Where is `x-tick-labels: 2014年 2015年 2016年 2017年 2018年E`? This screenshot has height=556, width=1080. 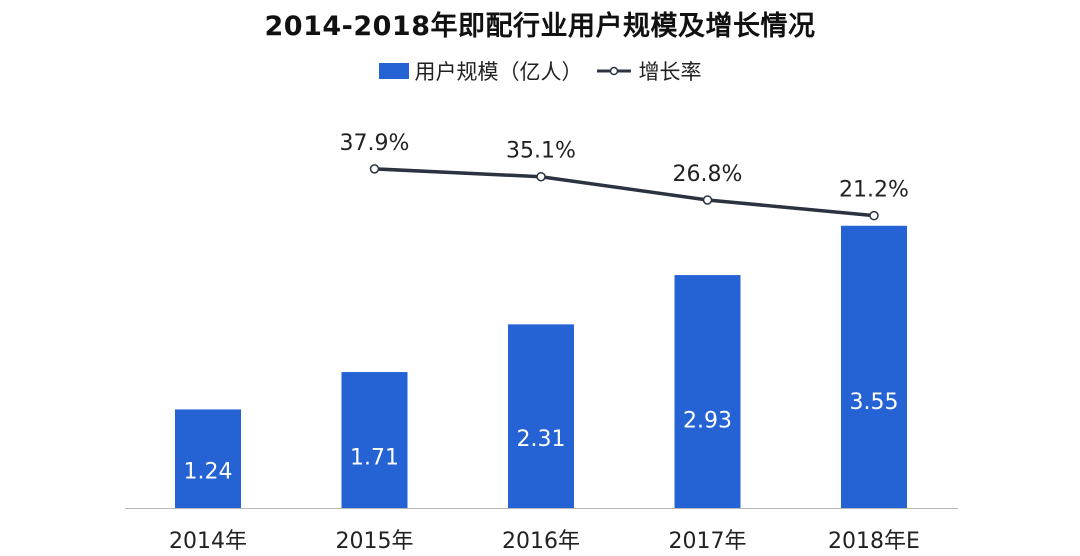
x-tick-labels: 2014年 2015年 2016年 2017年 2018年E is located at coordinates (544, 541).